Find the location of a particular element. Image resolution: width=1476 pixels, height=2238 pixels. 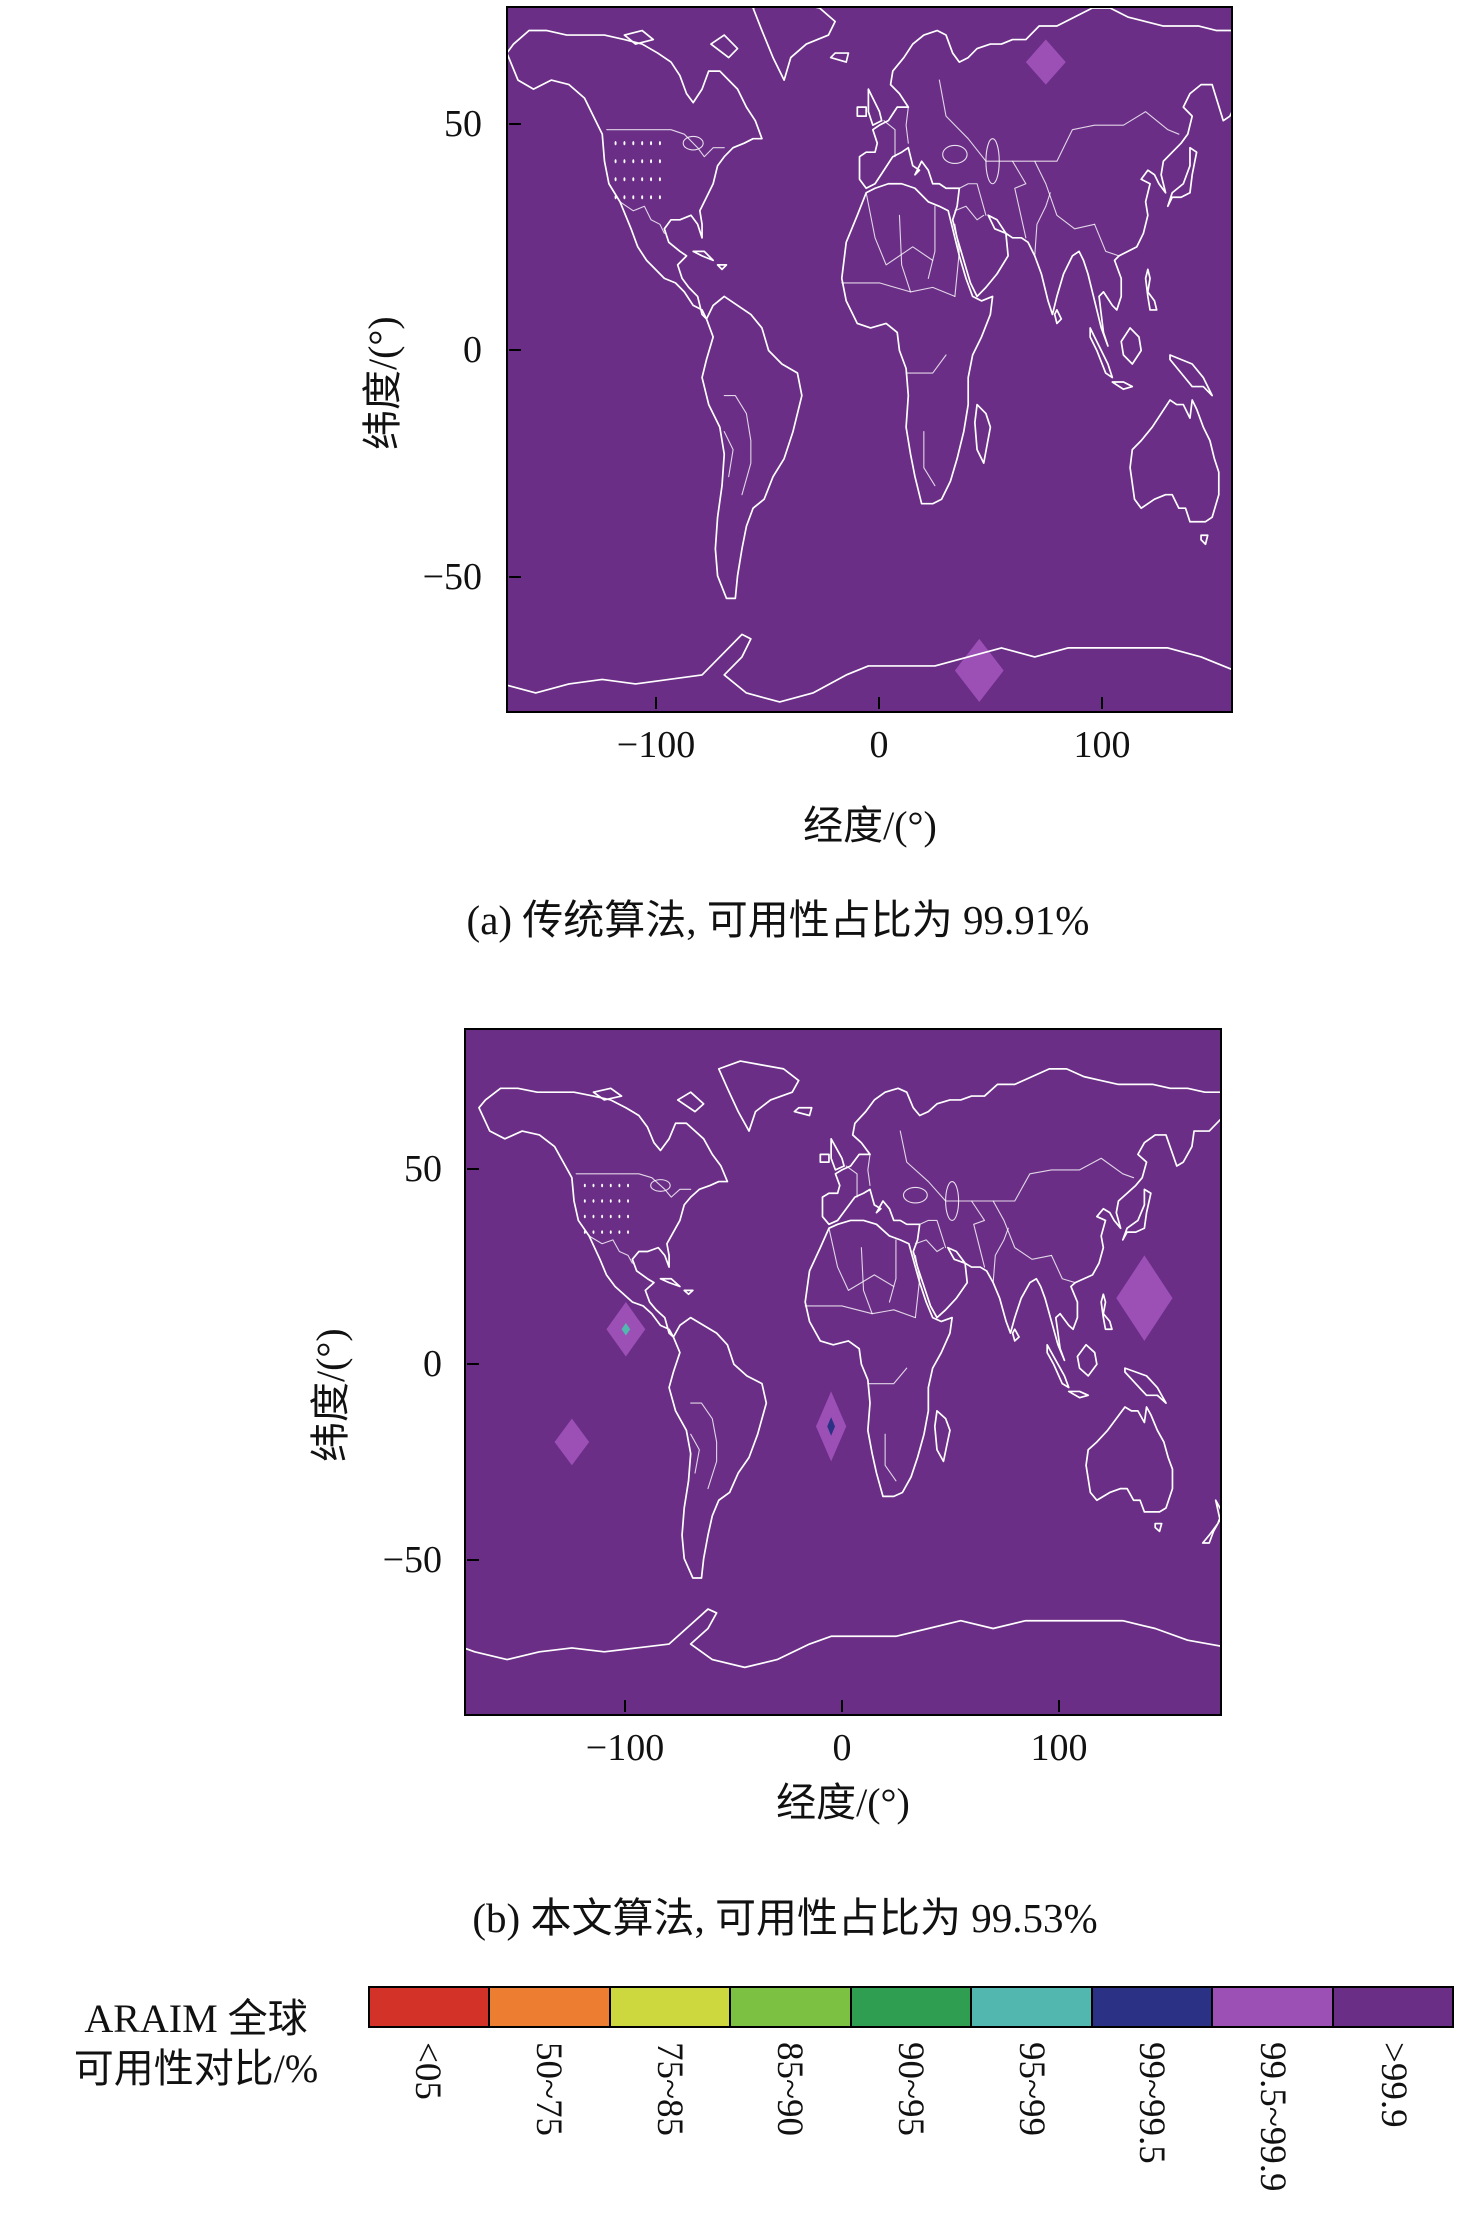

colorbar-label-0: <05 is located at coordinates (428, 2071).